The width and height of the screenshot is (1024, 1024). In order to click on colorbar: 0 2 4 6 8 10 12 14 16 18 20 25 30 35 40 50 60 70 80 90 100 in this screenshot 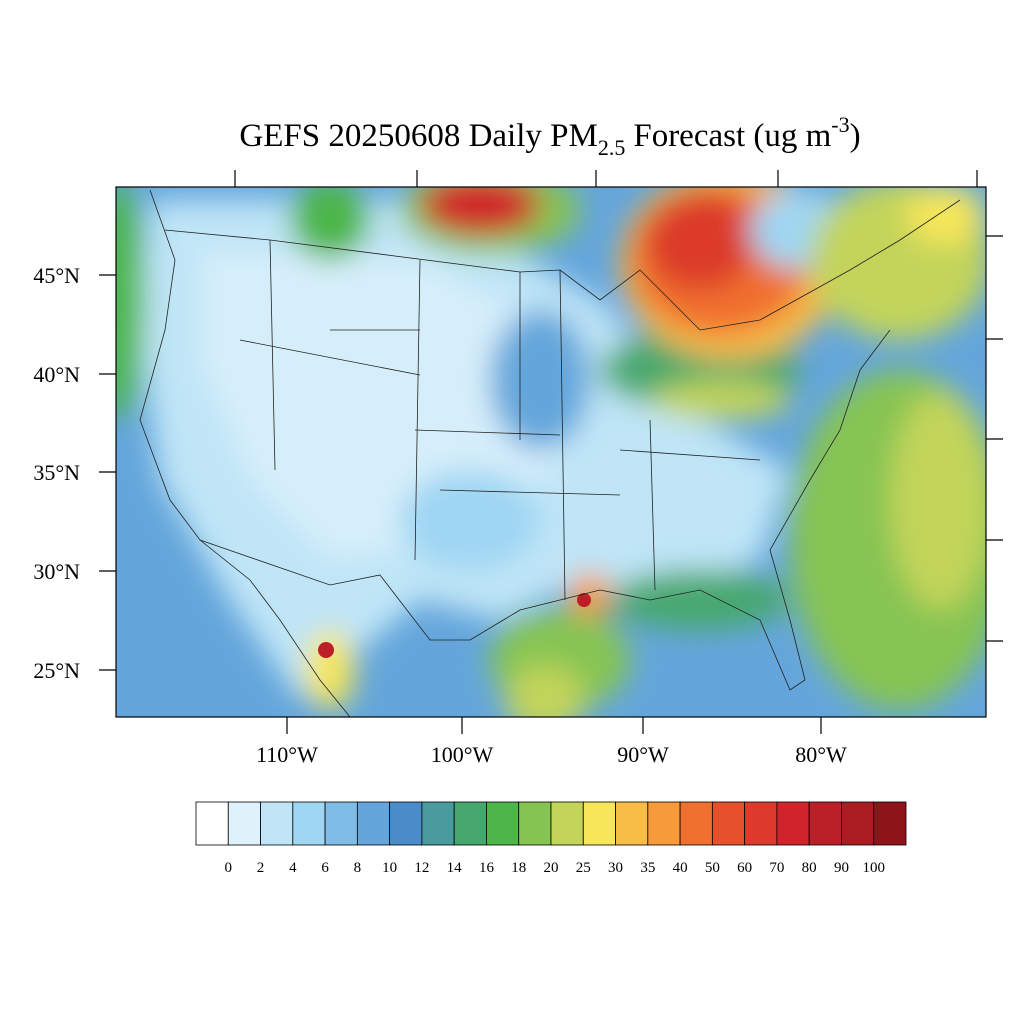, I will do `click(551, 838)`.